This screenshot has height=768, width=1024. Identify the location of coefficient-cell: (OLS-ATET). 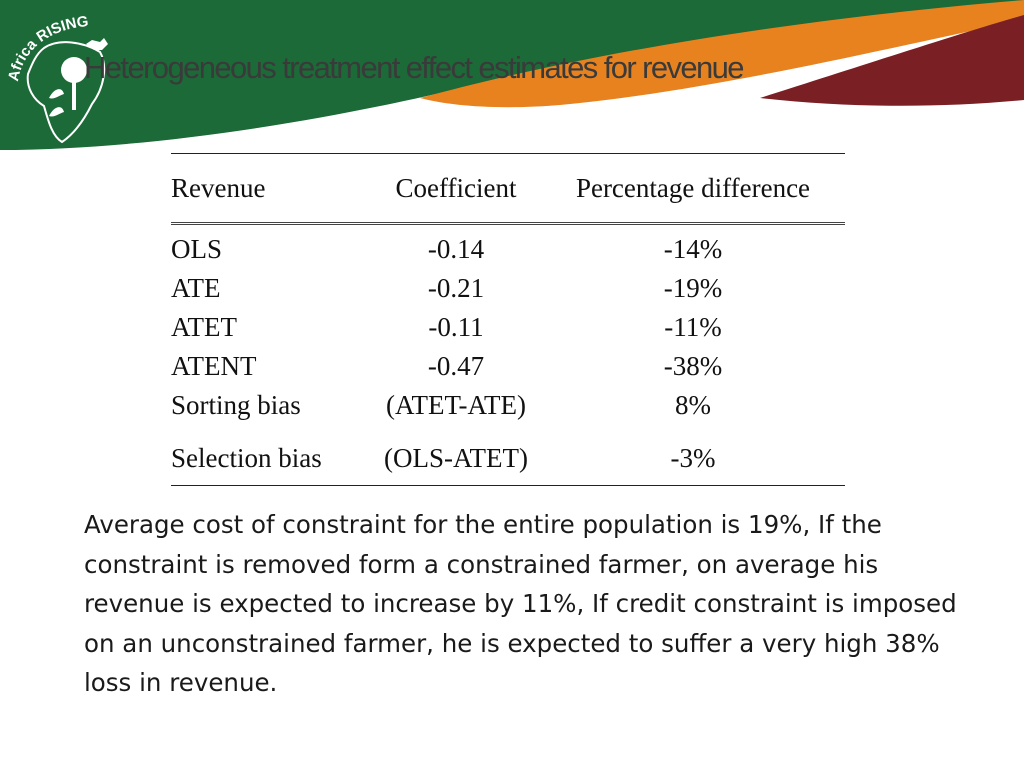
(456, 457).